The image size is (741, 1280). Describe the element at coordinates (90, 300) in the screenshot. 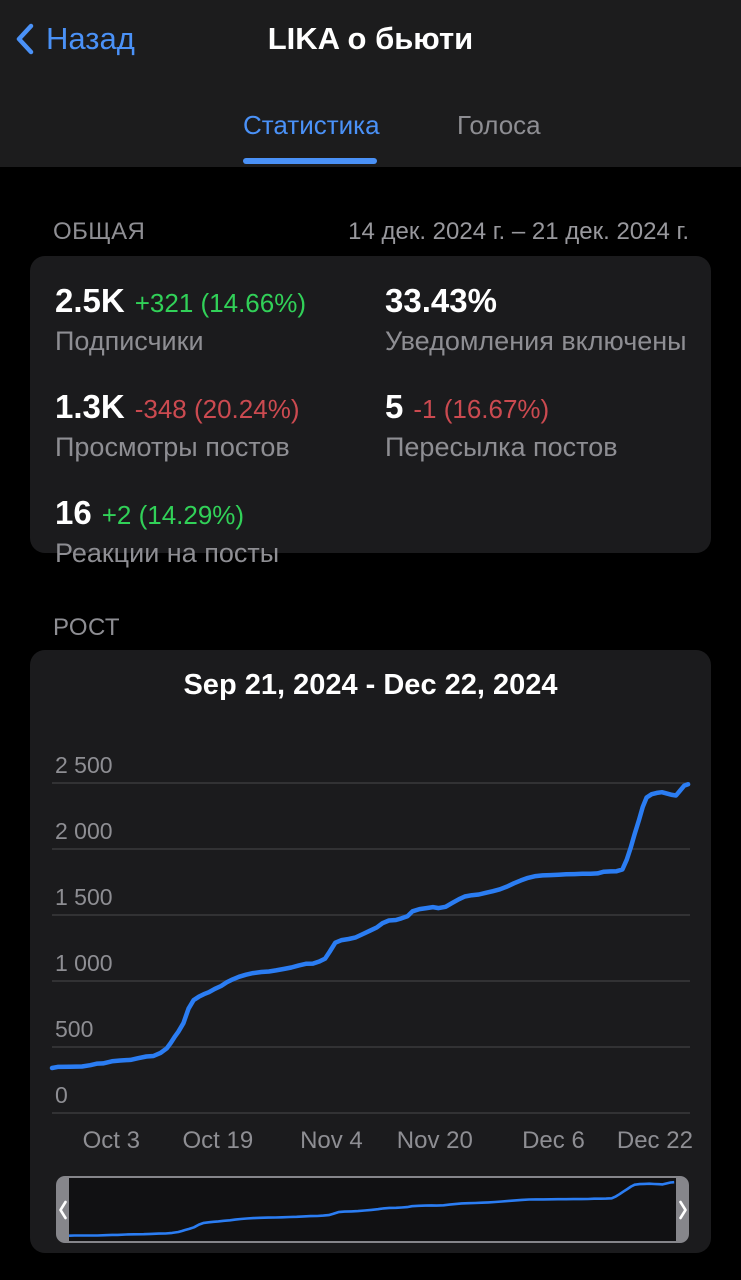

I see `stat-value: 2.5K` at that location.